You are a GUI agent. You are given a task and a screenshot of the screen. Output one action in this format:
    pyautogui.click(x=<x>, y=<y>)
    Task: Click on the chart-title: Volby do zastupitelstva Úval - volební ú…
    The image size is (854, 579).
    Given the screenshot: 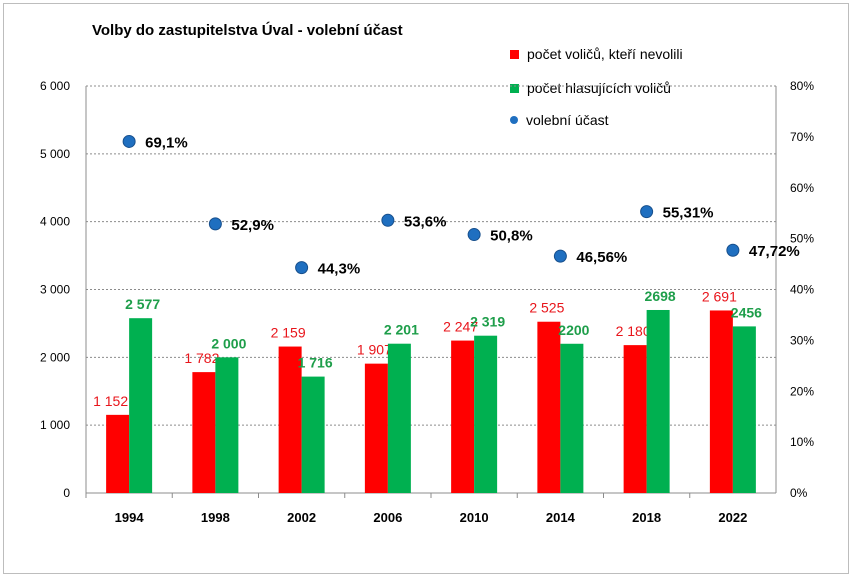 What is the action you would take?
    pyautogui.click(x=247, y=30)
    